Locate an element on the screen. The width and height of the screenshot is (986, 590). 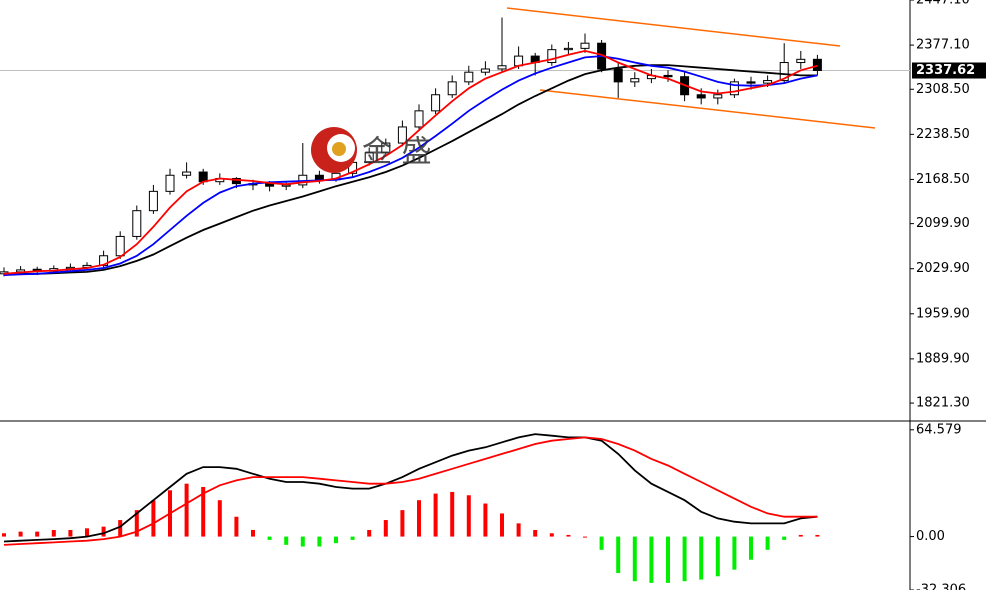
y-tick-label: 0.00 is located at coordinates (930, 536).